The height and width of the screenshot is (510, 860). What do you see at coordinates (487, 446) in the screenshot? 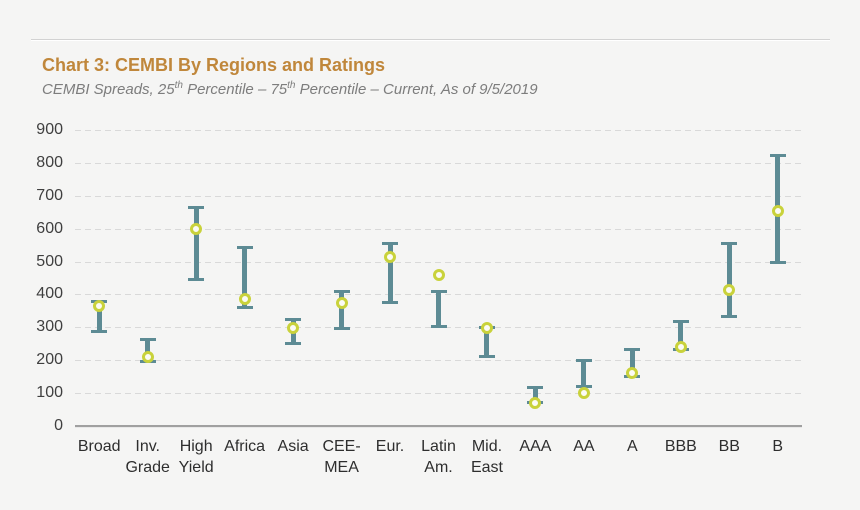
I see `x-axis-label-mid-east-line-0: Mid.` at bounding box center [487, 446].